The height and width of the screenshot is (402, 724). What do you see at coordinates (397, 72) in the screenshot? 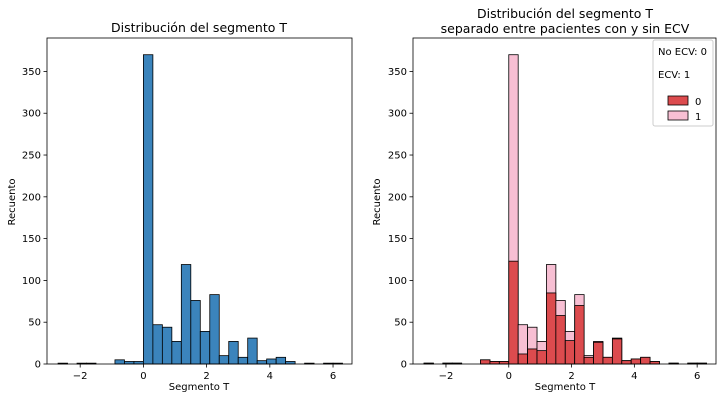
I see `y-tick-label-right: 350` at bounding box center [397, 72].